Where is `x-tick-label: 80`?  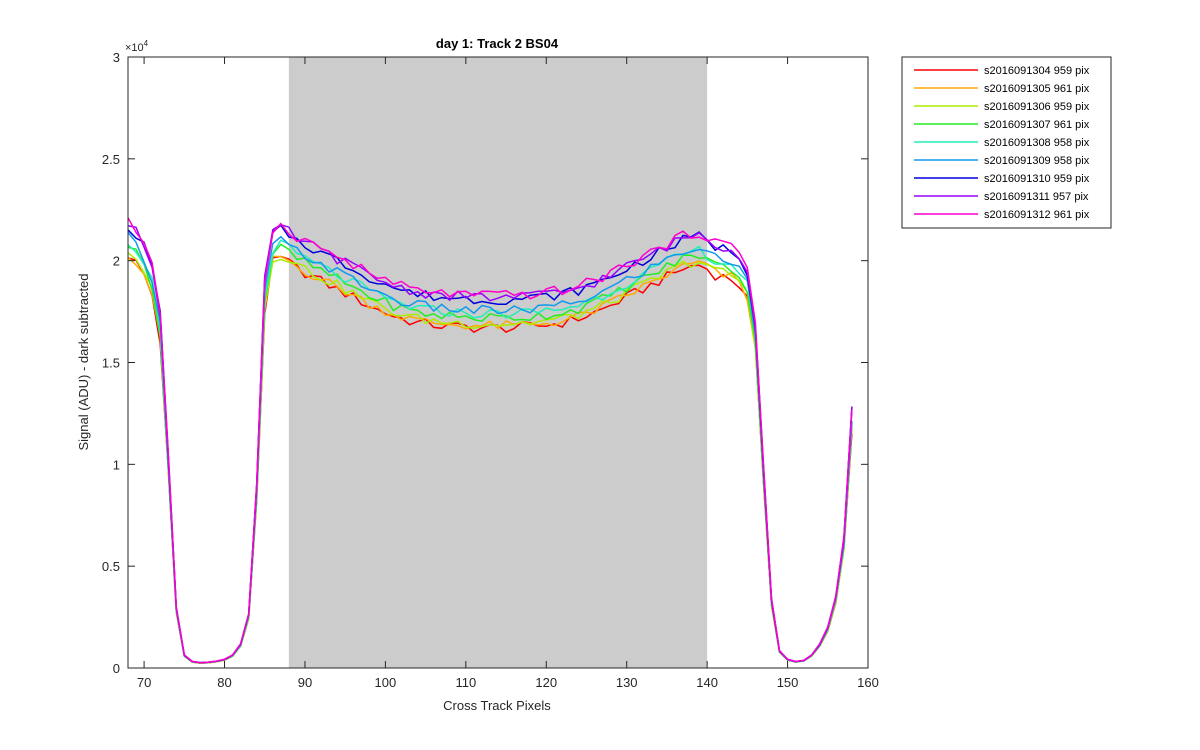
x-tick-label: 80 is located at coordinates (224, 682).